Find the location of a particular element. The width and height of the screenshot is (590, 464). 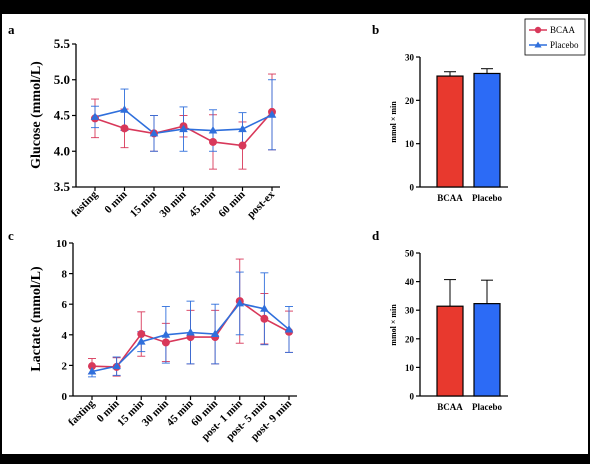

panel-b-y-tick-label: 0 is located at coordinates (412, 188).